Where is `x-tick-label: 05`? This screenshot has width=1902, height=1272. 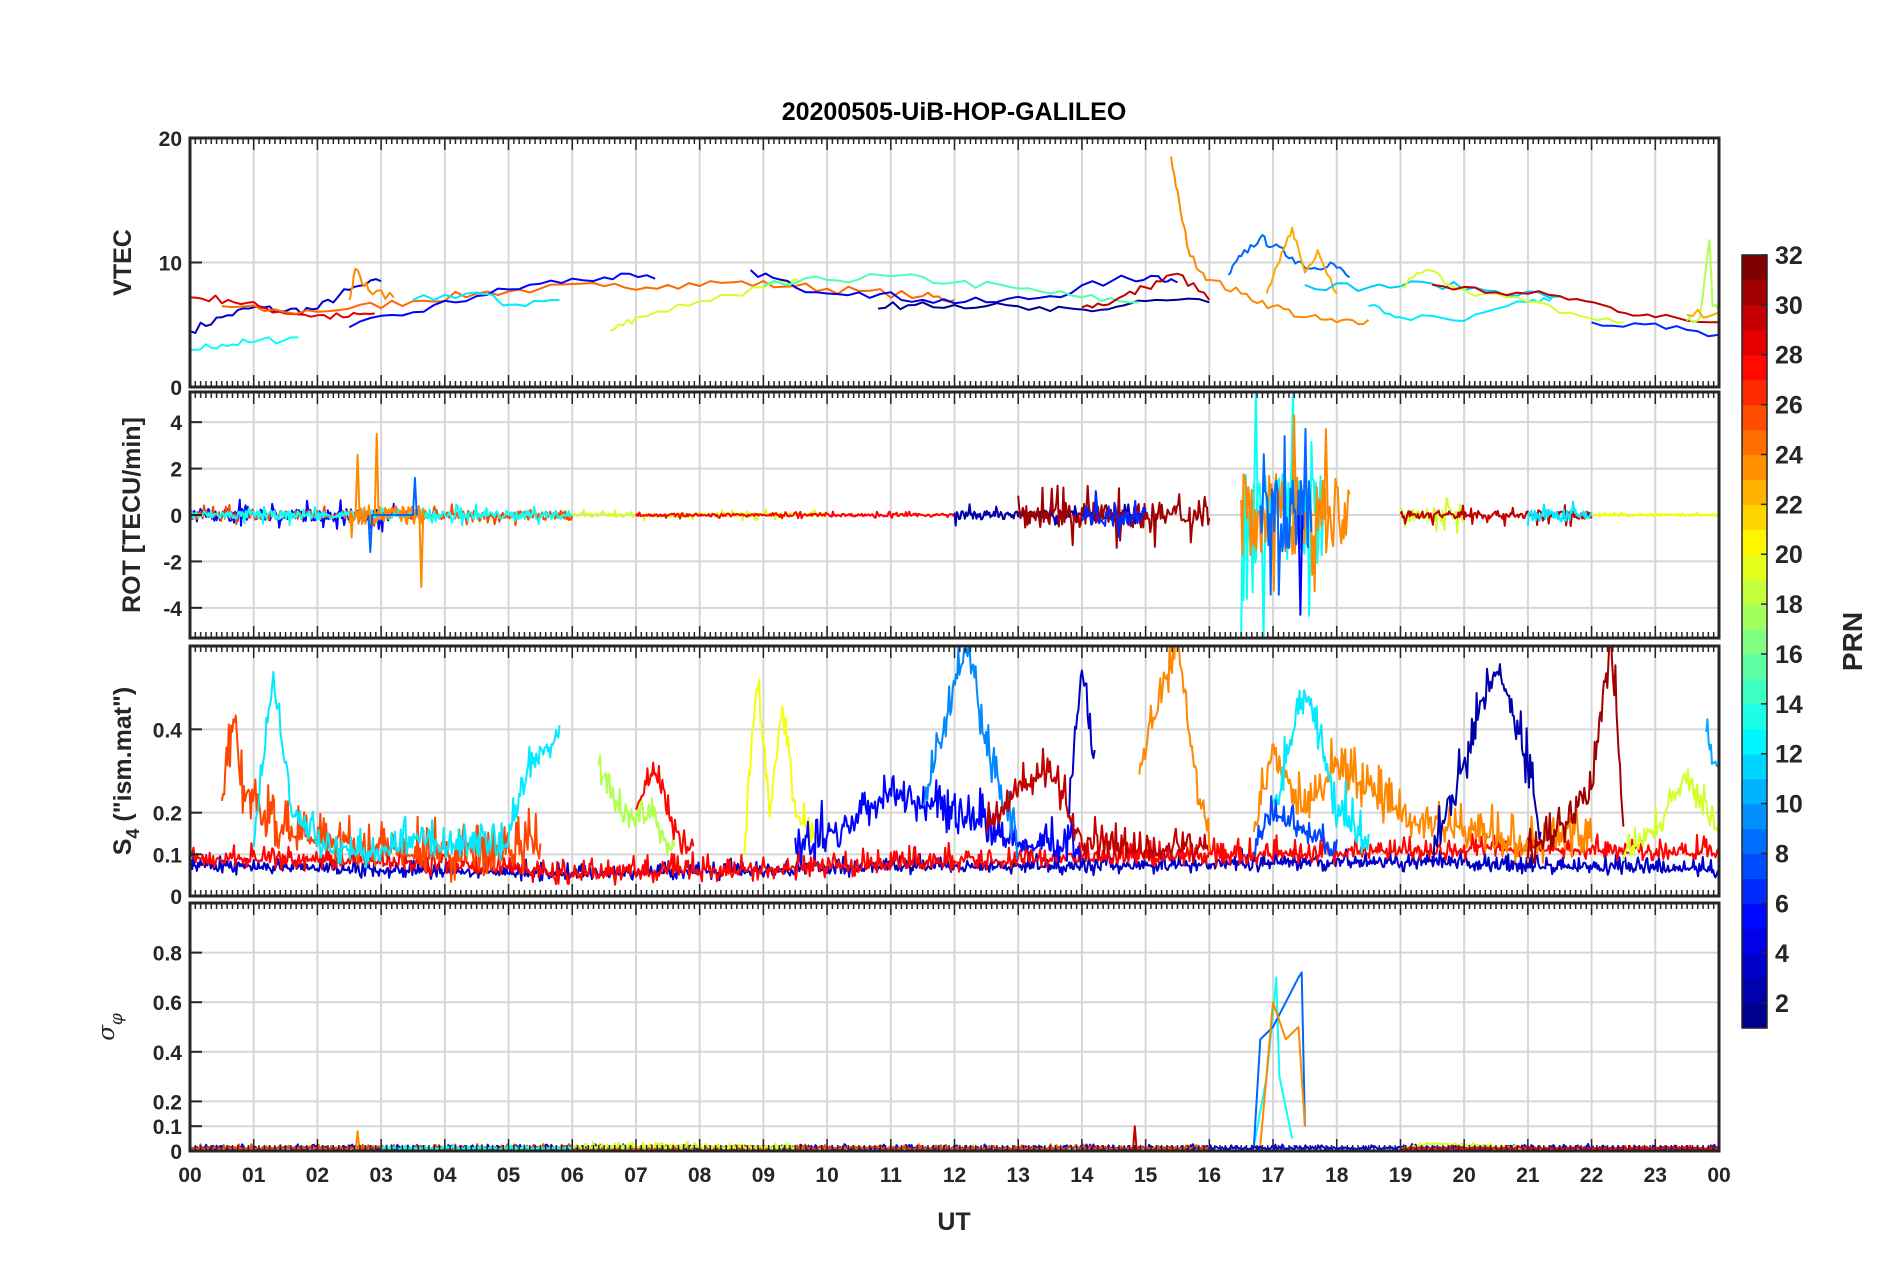
x-tick-label: 05 is located at coordinates (509, 1175).